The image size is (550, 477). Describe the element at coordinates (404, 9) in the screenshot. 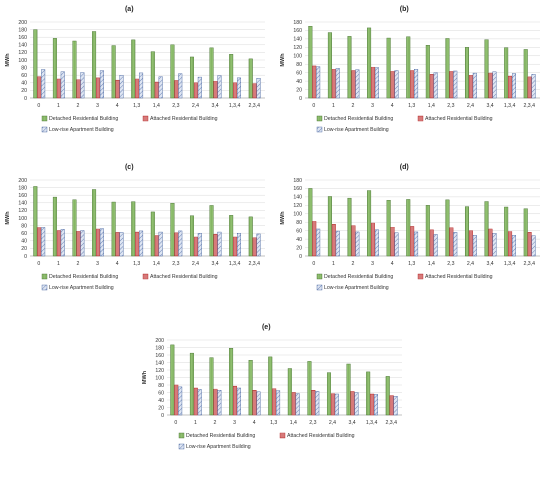

I see `chart-title: (b)` at that location.